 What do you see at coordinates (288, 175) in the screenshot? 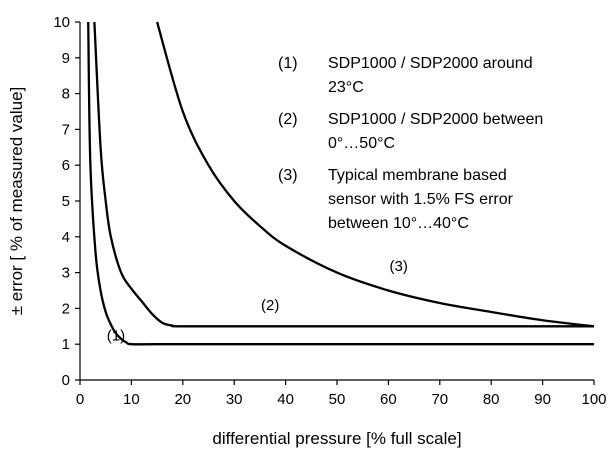
I see `legend-key-3: (3)` at bounding box center [288, 175].